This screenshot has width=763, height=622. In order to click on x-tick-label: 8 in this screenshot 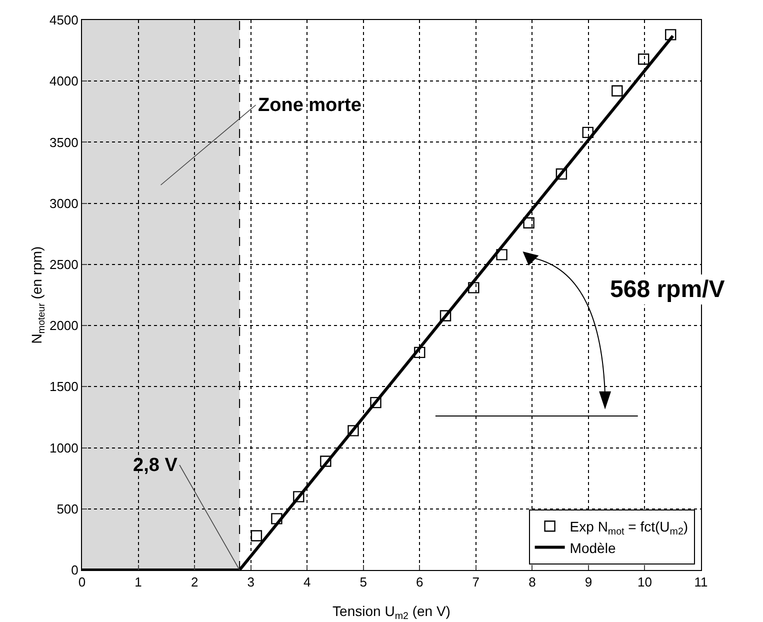, I will do `click(532, 582)`.